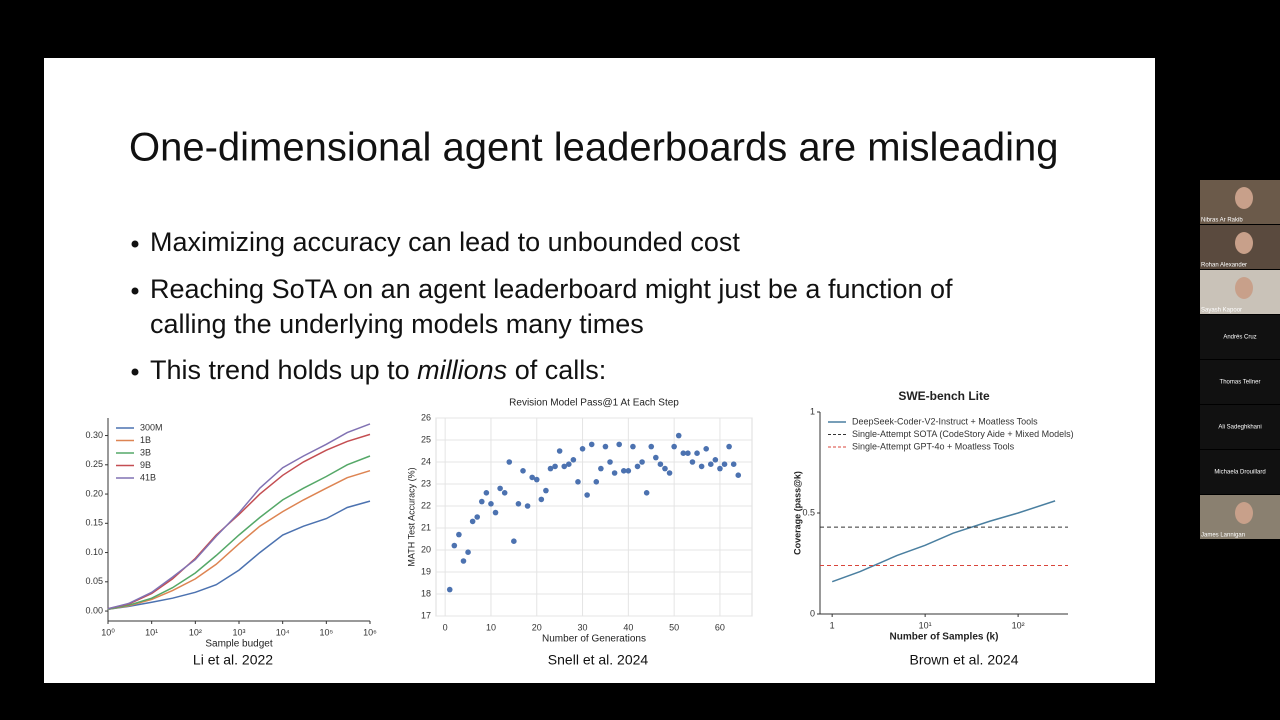 This screenshot has height=720, width=1280. What do you see at coordinates (94, 610) in the screenshot?
I see `y-tick-label: 0.00` at bounding box center [94, 610].